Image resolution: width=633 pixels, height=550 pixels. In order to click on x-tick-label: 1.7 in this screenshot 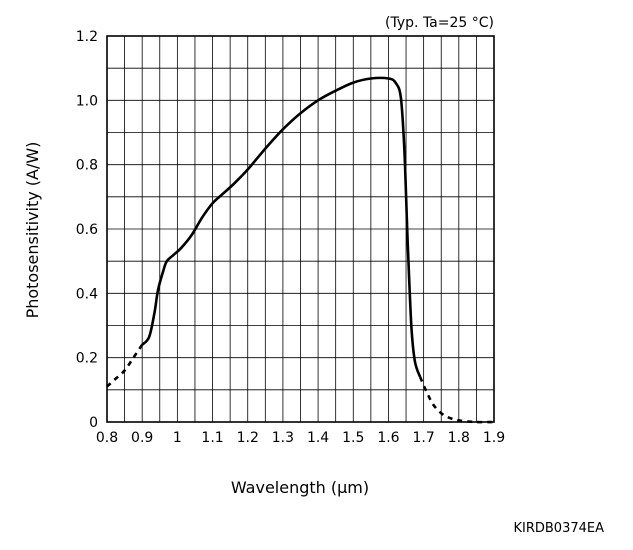, I will do `click(424, 438)`.